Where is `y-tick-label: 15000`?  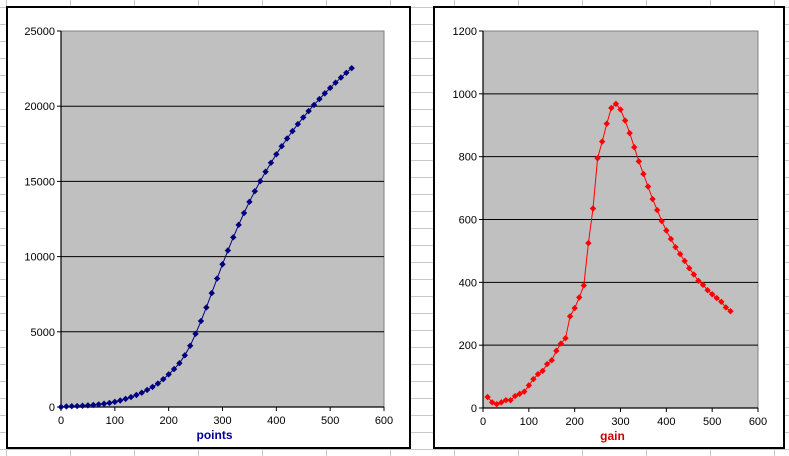
y-tick-label: 15000 is located at coordinates (39, 182).